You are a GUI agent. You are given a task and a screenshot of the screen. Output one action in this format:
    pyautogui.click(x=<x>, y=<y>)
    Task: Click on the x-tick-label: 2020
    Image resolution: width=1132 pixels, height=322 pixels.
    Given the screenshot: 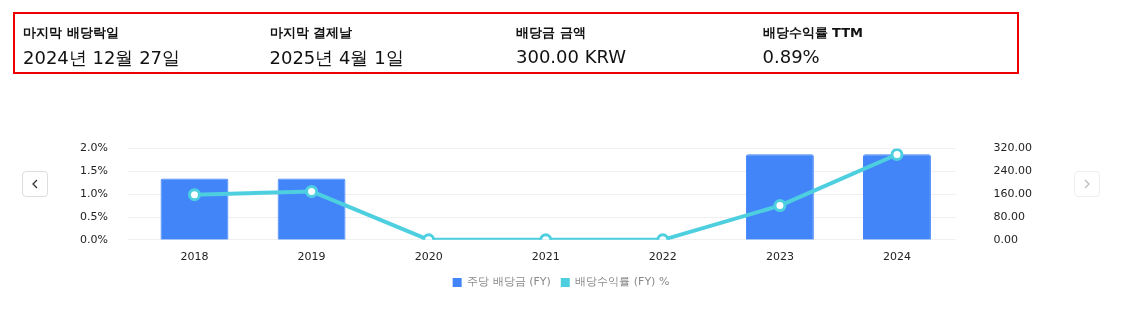 What is the action you would take?
    pyautogui.click(x=428, y=257)
    